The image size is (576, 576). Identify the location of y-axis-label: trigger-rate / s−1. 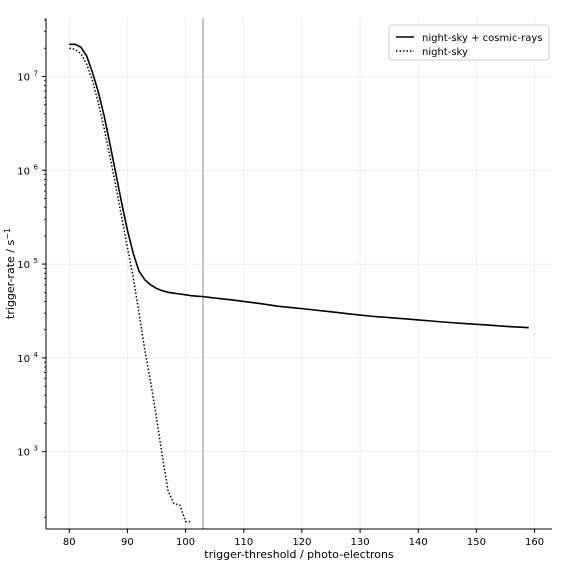
(10, 273).